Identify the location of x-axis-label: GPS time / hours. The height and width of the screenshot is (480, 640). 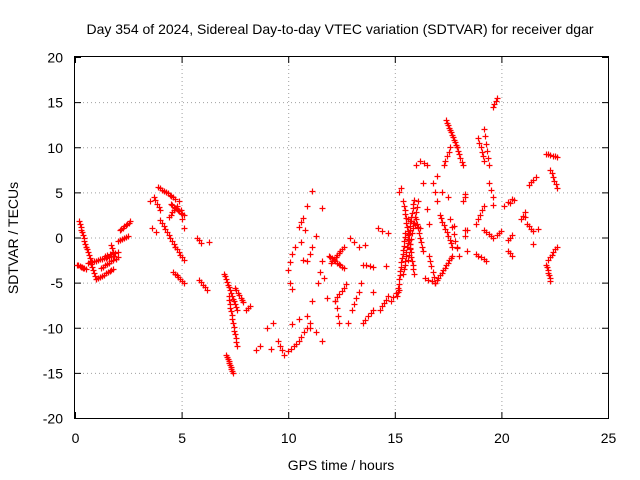
(341, 465).